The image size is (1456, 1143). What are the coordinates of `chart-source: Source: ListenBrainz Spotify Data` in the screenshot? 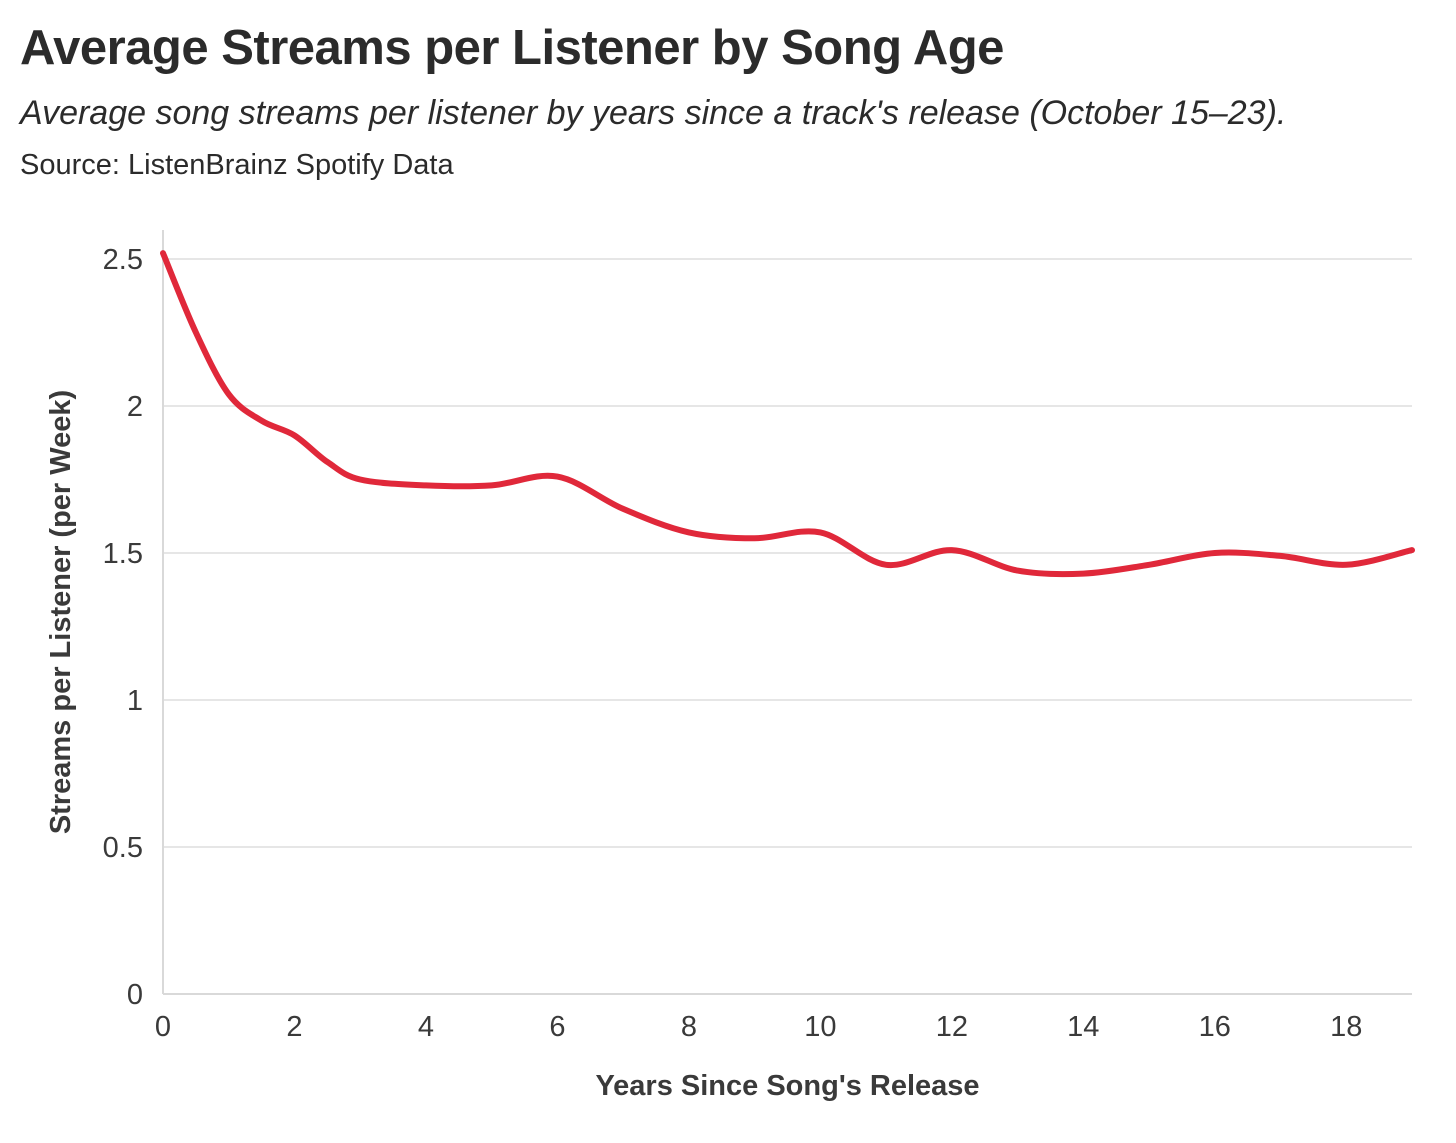 It's located at (237, 165).